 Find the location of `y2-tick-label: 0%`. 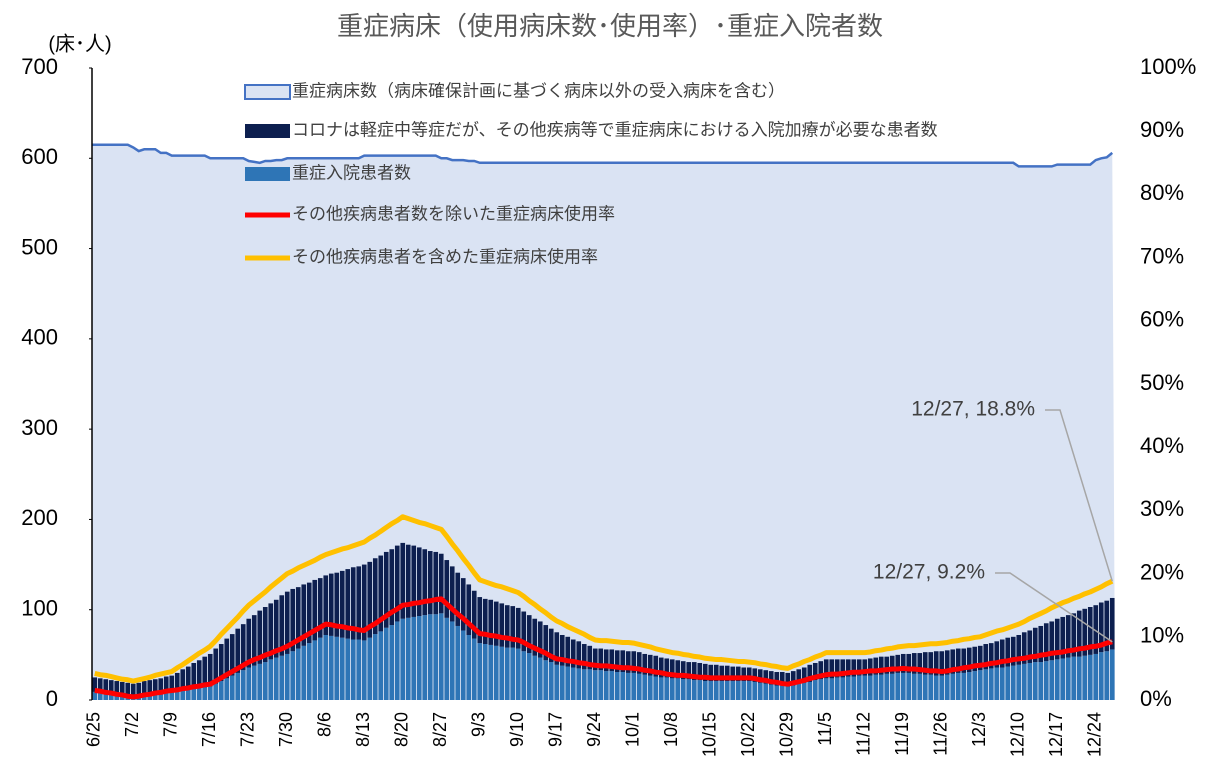

y2-tick-label: 0% is located at coordinates (1156, 698).